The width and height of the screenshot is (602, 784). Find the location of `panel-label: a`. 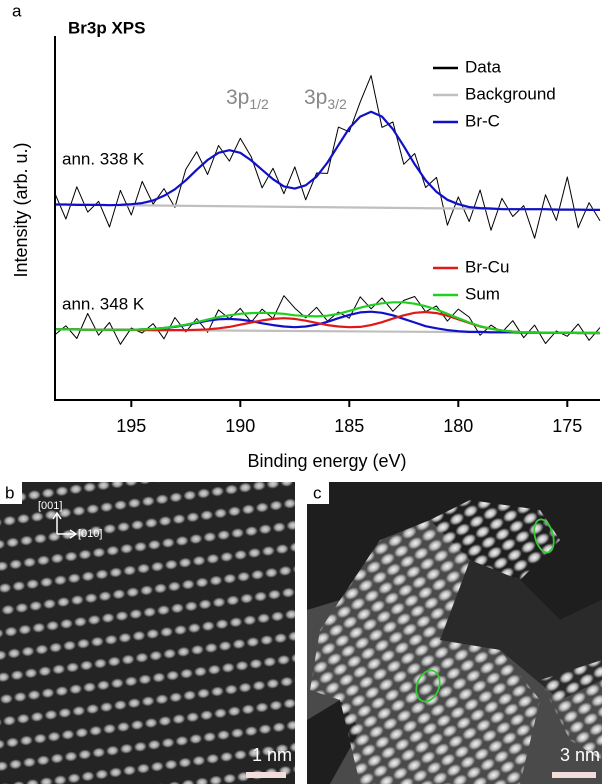

panel-label: a is located at coordinates (17, 10).